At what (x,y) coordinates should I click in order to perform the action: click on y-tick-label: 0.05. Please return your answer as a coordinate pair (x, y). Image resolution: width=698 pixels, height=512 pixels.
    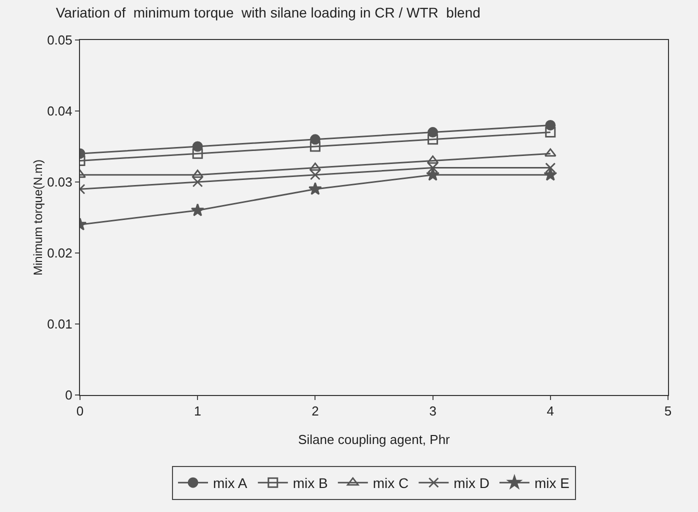
    Looking at the image, I should click on (59, 40).